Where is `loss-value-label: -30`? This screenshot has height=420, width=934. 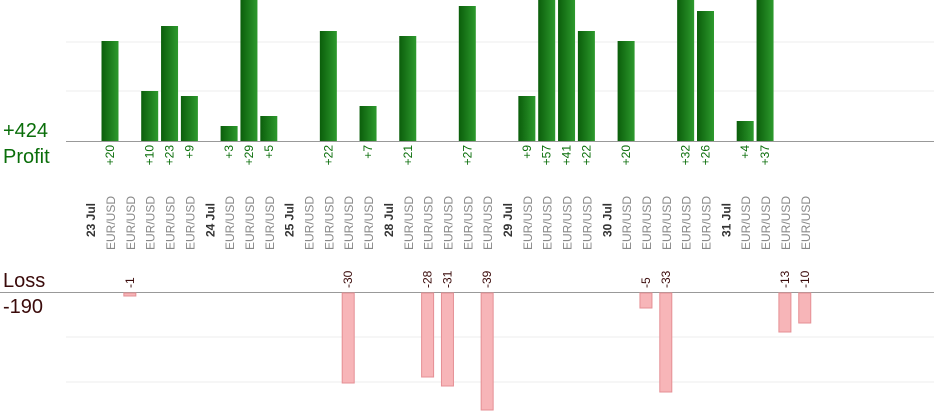 loss-value-label: -30 is located at coordinates (348, 279).